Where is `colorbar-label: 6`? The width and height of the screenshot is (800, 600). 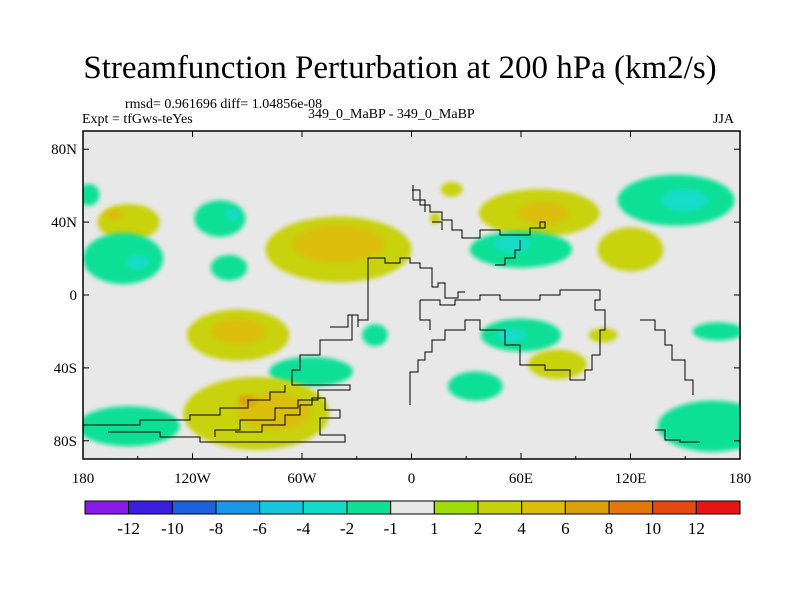
colorbar-label: 6 is located at coordinates (565, 528).